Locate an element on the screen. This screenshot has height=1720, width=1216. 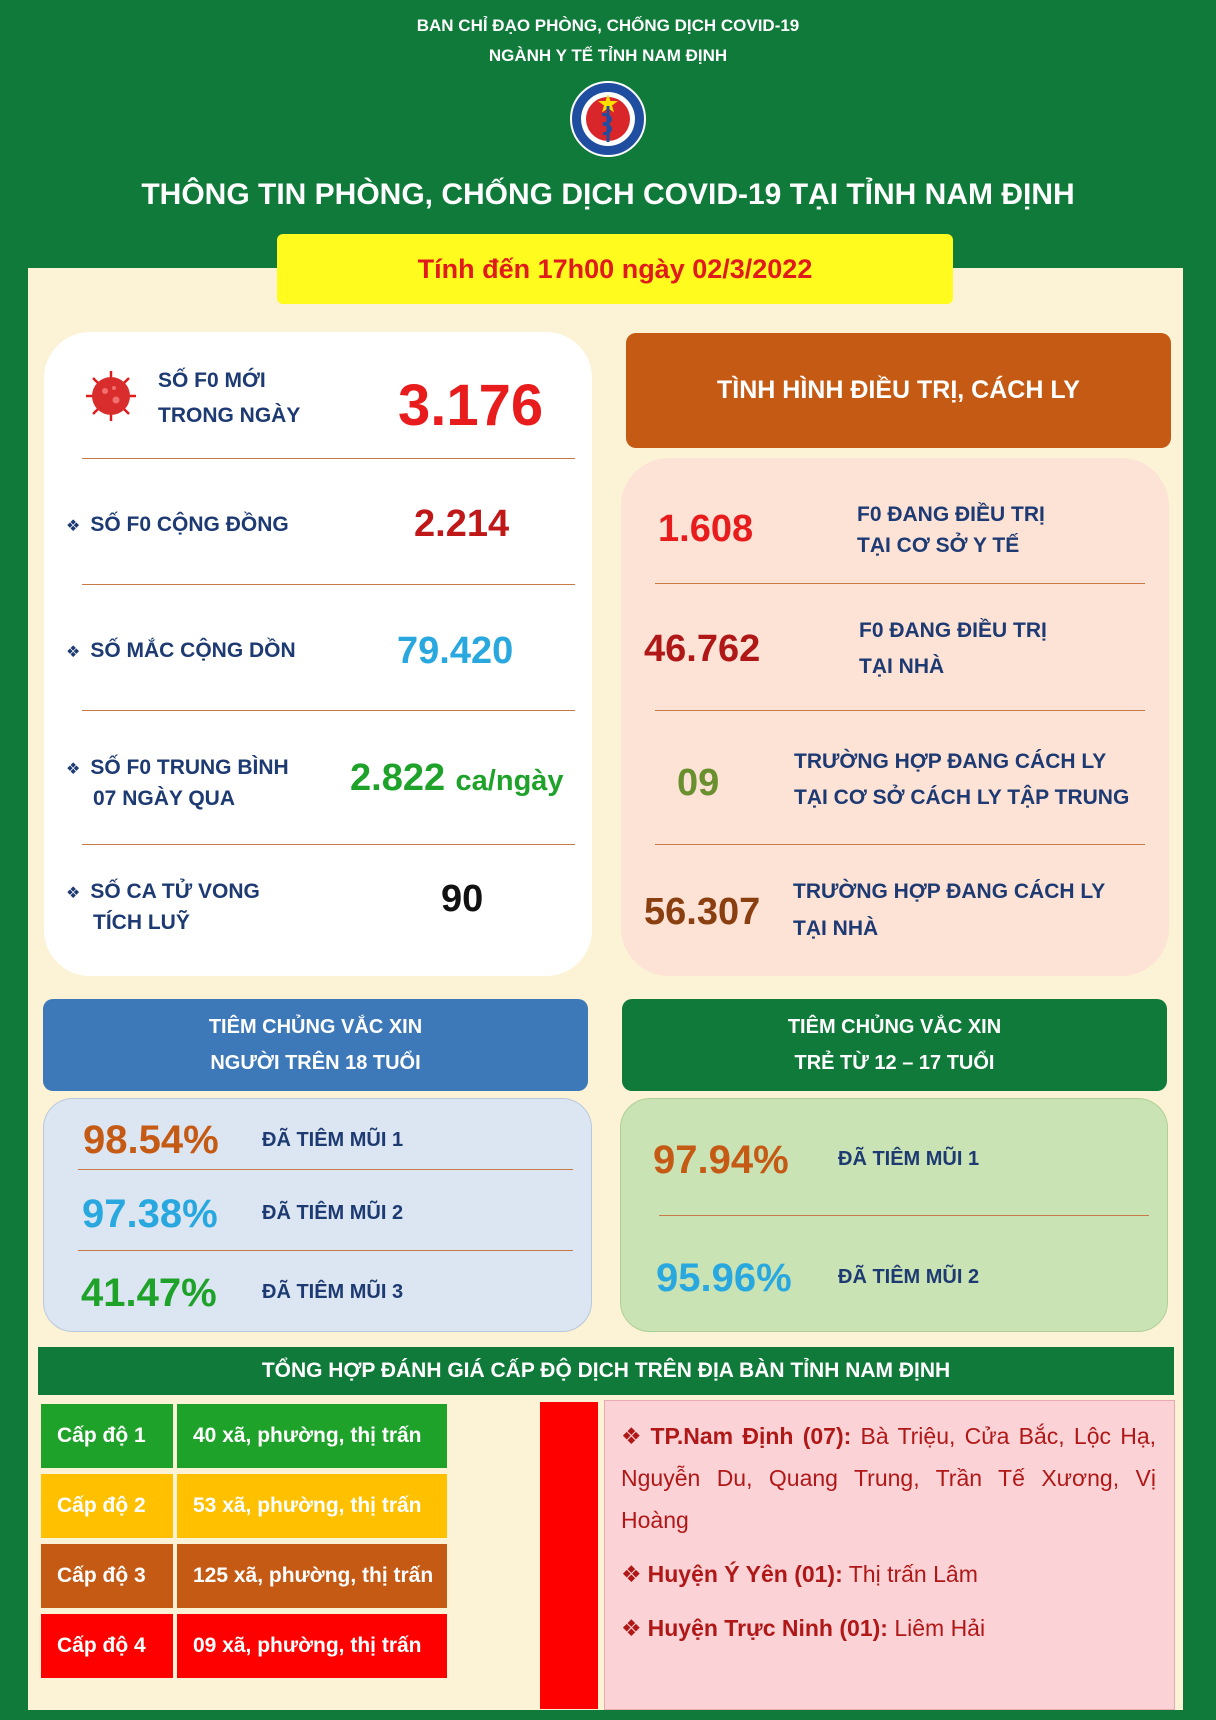
vaccine-adult-pct: 97.38% is located at coordinates (150, 1214).